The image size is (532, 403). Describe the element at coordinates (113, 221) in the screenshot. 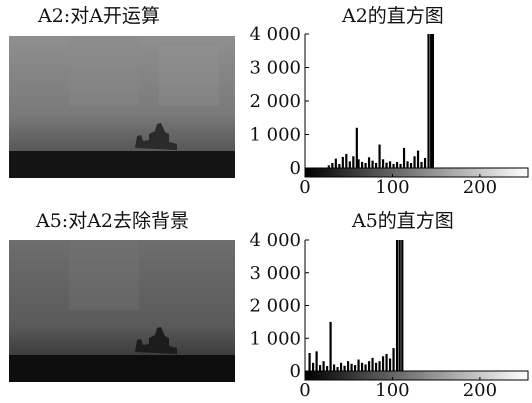

I see `panel-title-a5: A5:对A2去除背景` at that location.